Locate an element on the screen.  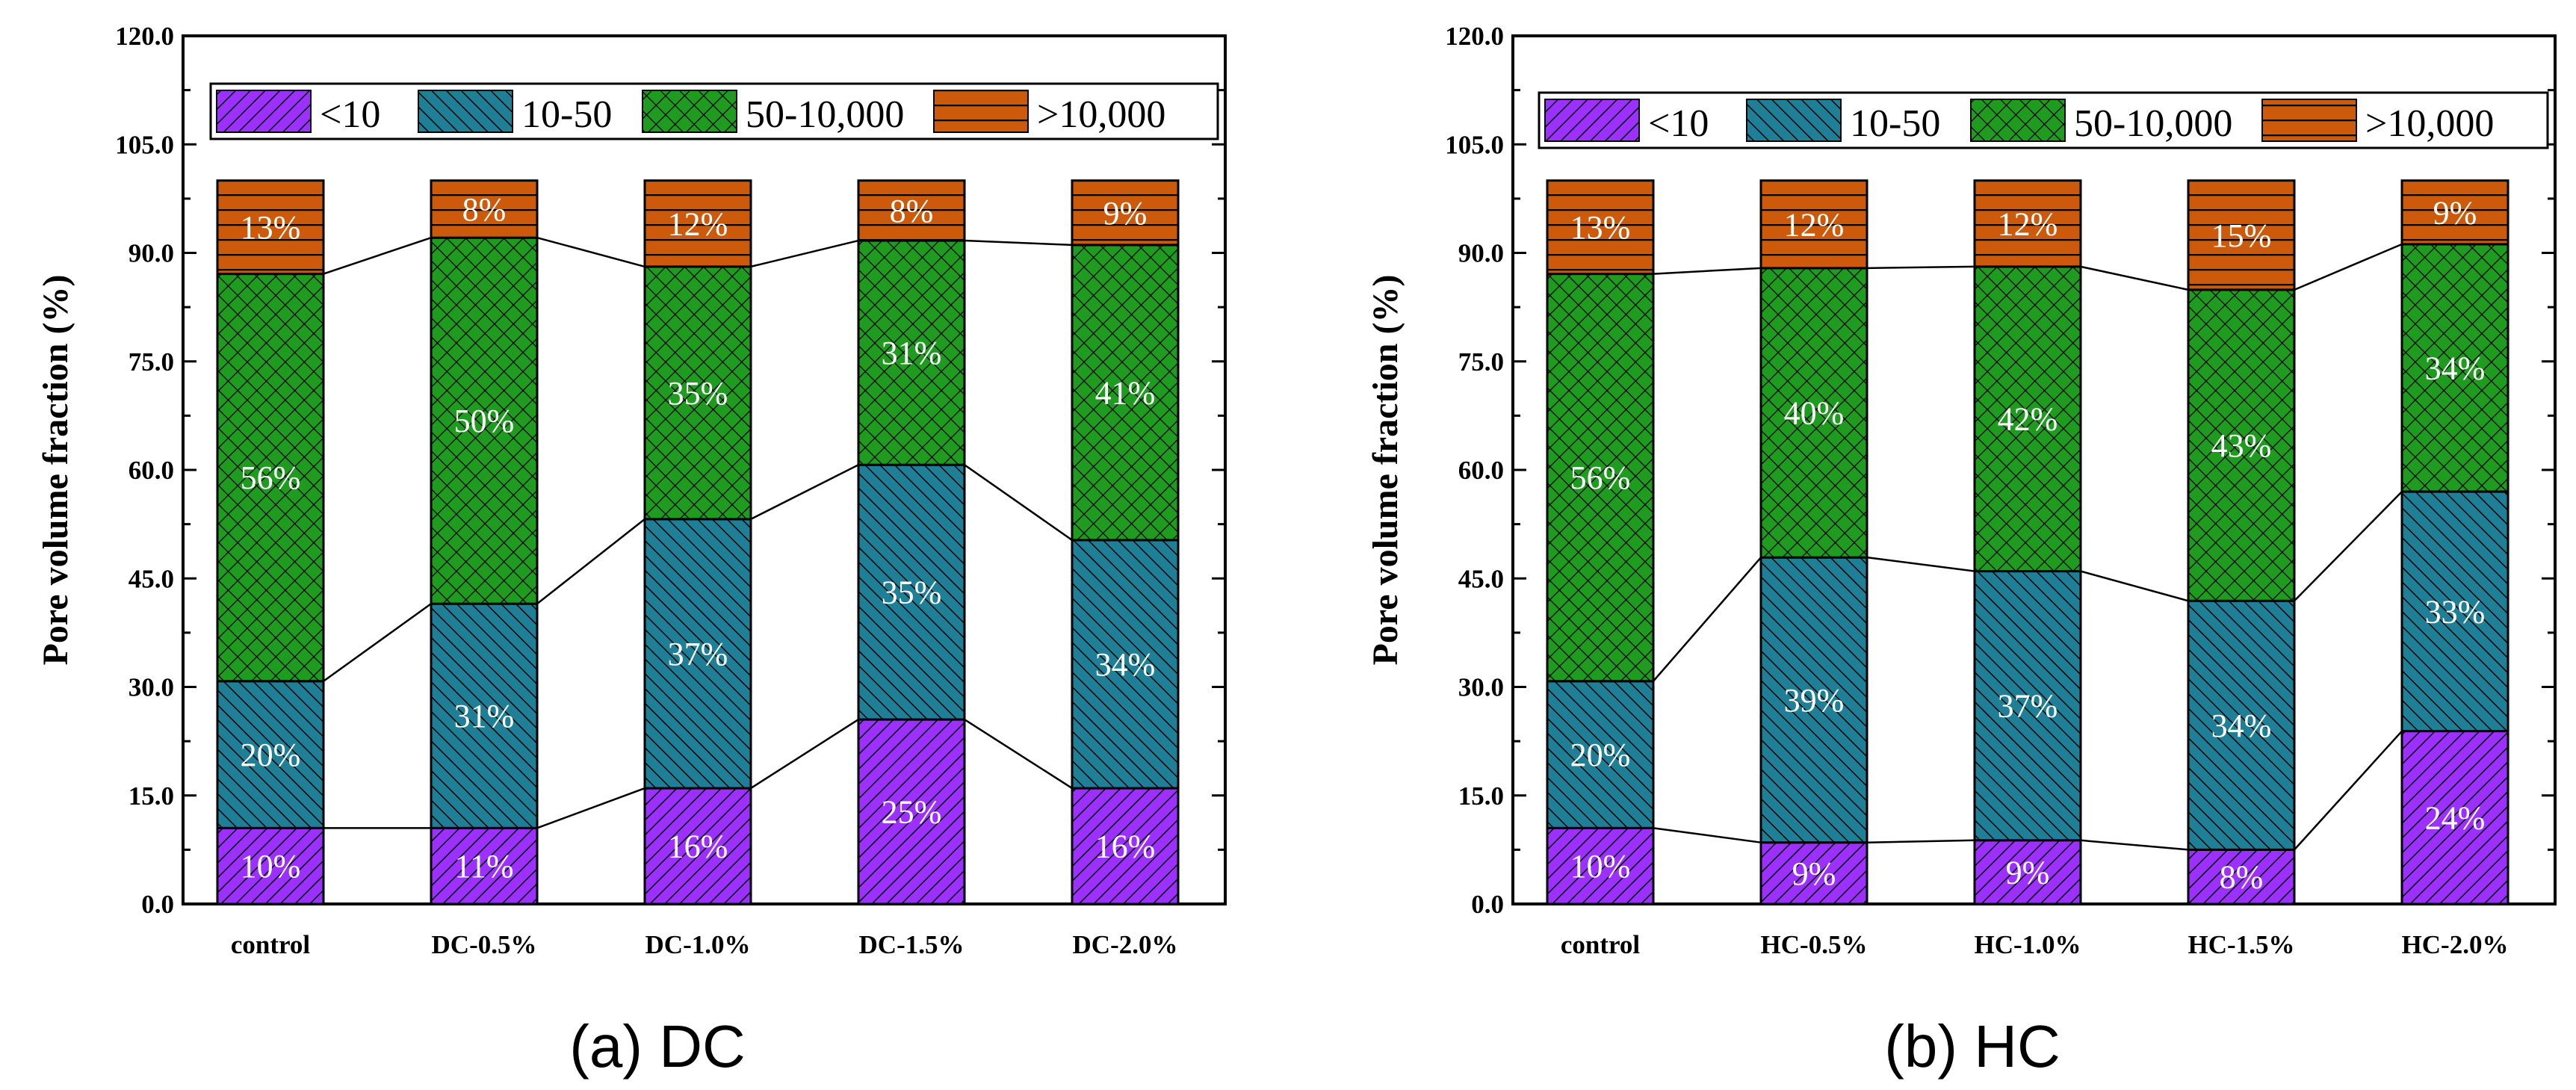
data-label-10-50: 20% is located at coordinates (271, 755).